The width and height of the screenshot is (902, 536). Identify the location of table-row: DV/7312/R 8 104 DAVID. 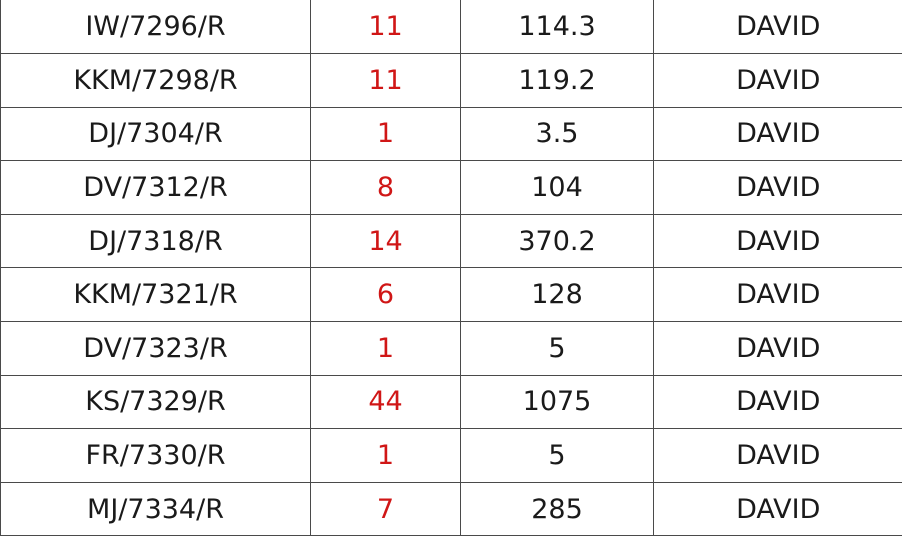
(451, 187).